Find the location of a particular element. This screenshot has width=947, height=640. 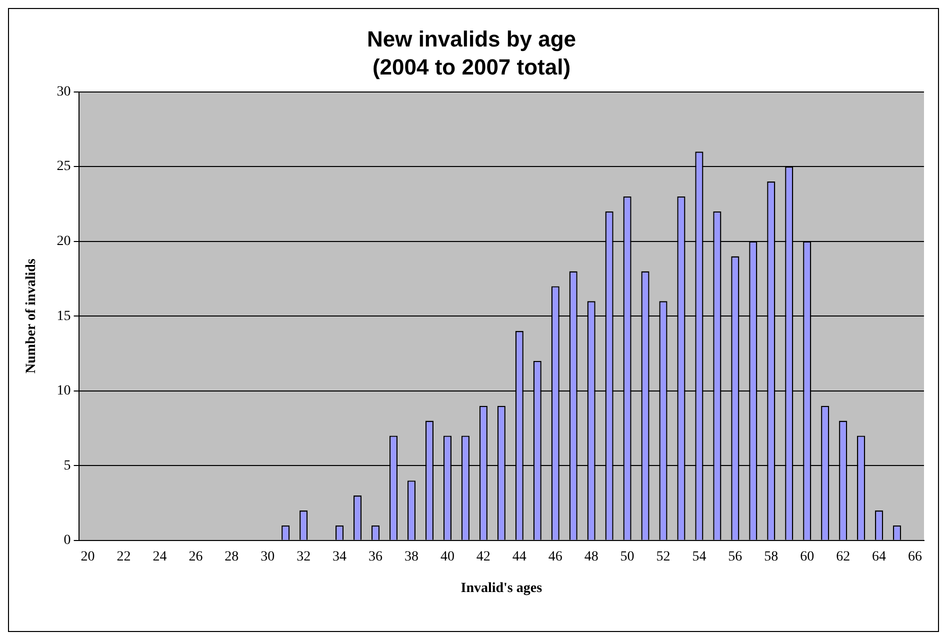

x-tick-label: 64 is located at coordinates (879, 556).